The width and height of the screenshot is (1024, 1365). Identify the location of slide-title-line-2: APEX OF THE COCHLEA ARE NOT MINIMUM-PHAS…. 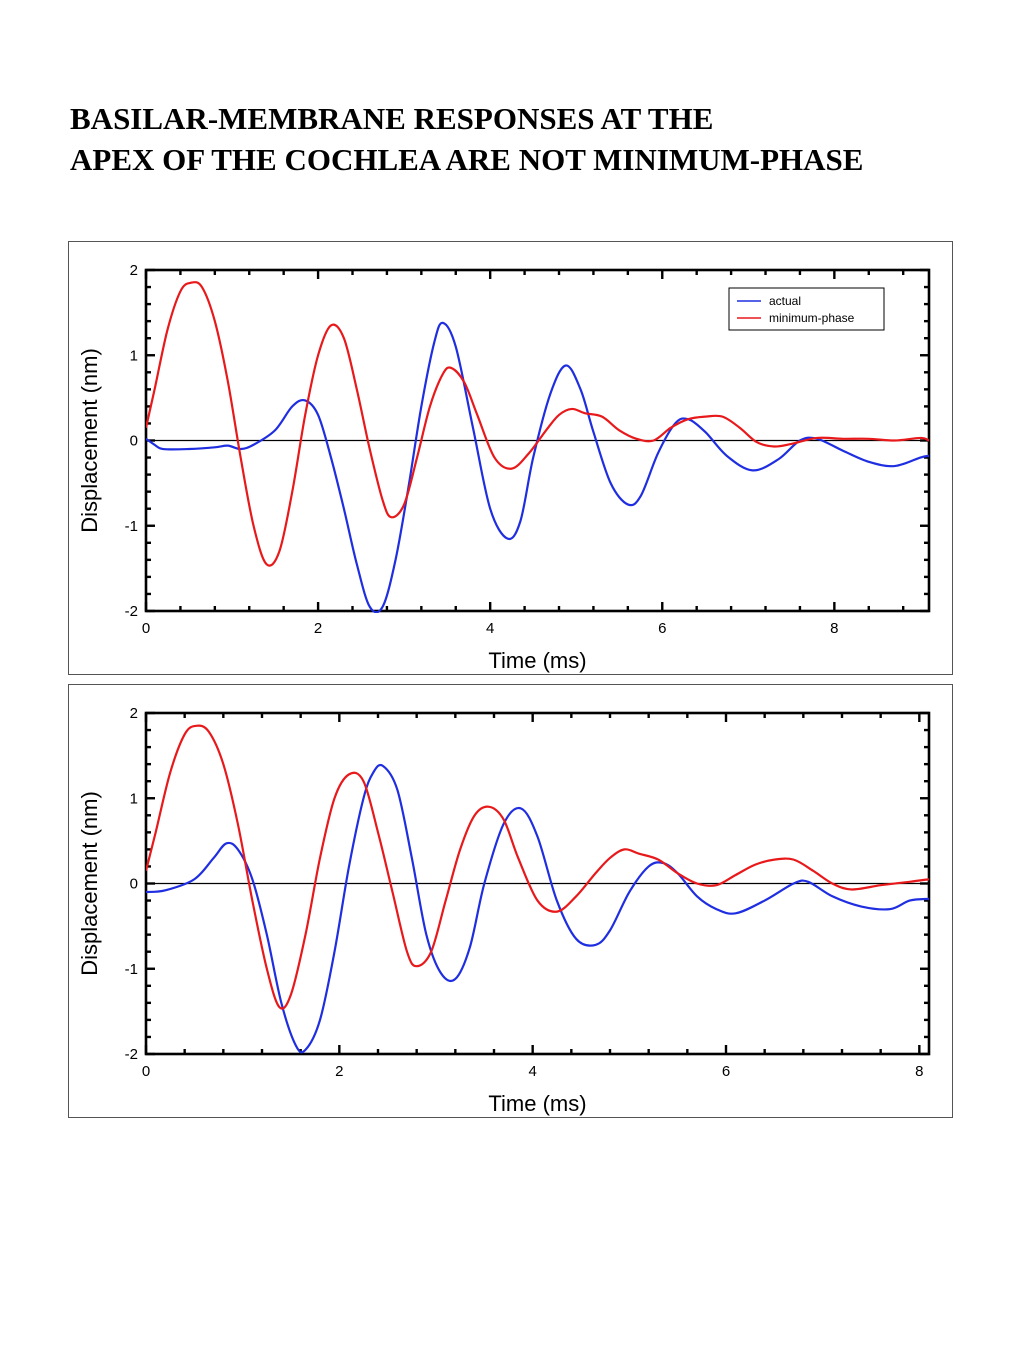
(467, 159).